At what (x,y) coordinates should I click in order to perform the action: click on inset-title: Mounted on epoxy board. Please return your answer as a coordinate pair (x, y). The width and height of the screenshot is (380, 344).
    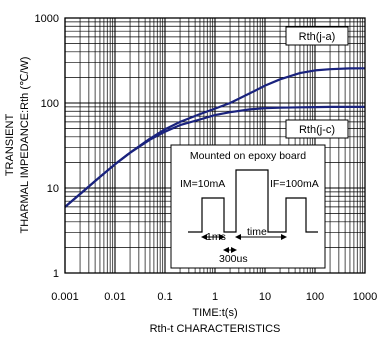
    Looking at the image, I should click on (248, 156).